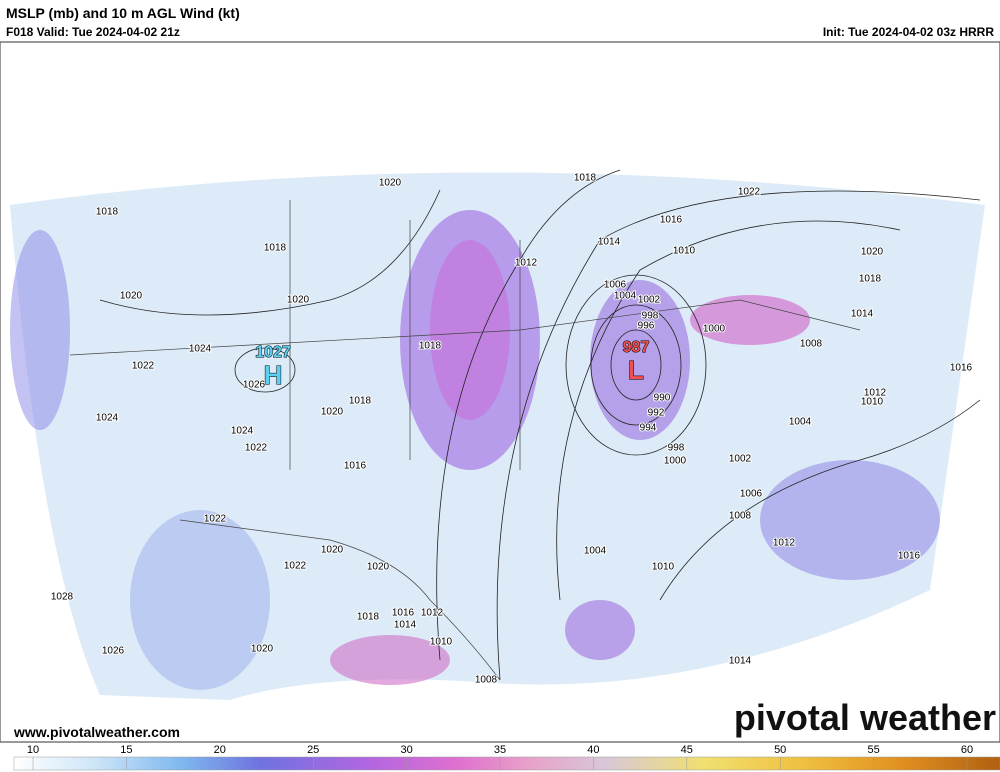  Describe the element at coordinates (662, 398) in the screenshot. I see `isobar-label: 990` at that location.